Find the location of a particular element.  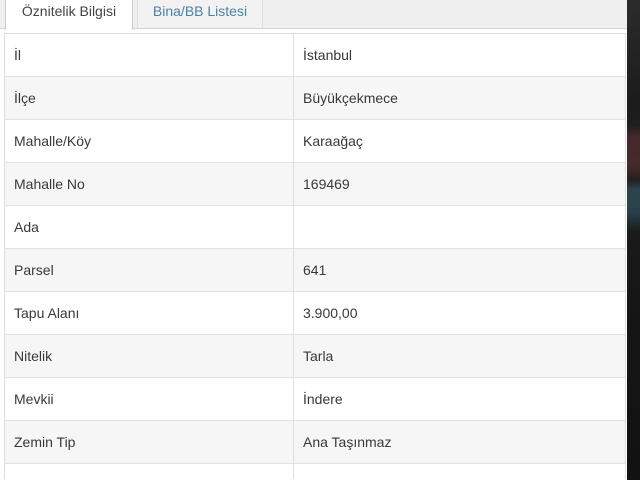

table-row: Mahalle No 169469 is located at coordinates (315, 184).